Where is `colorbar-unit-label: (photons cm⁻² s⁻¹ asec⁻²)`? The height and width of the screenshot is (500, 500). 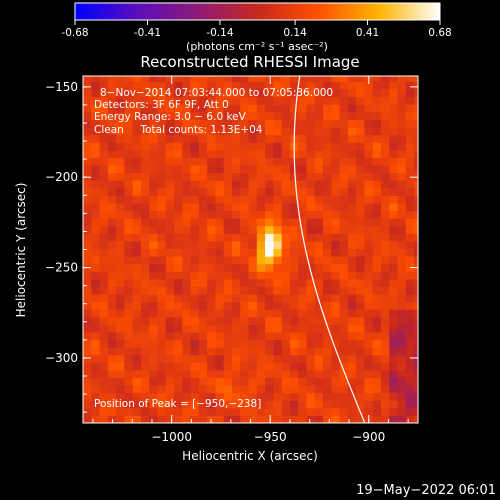
colorbar-unit-label: (photons cm⁻² s⁻¹ asec⁻²) is located at coordinates (257, 46).